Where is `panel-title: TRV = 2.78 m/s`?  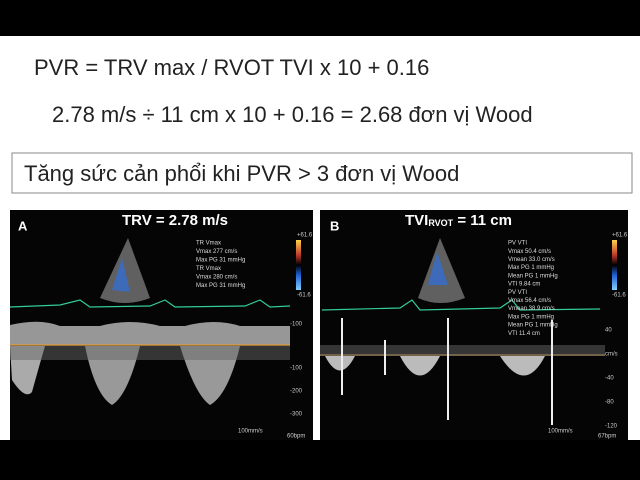
panel-title: TRV = 2.78 m/s is located at coordinates (175, 220).